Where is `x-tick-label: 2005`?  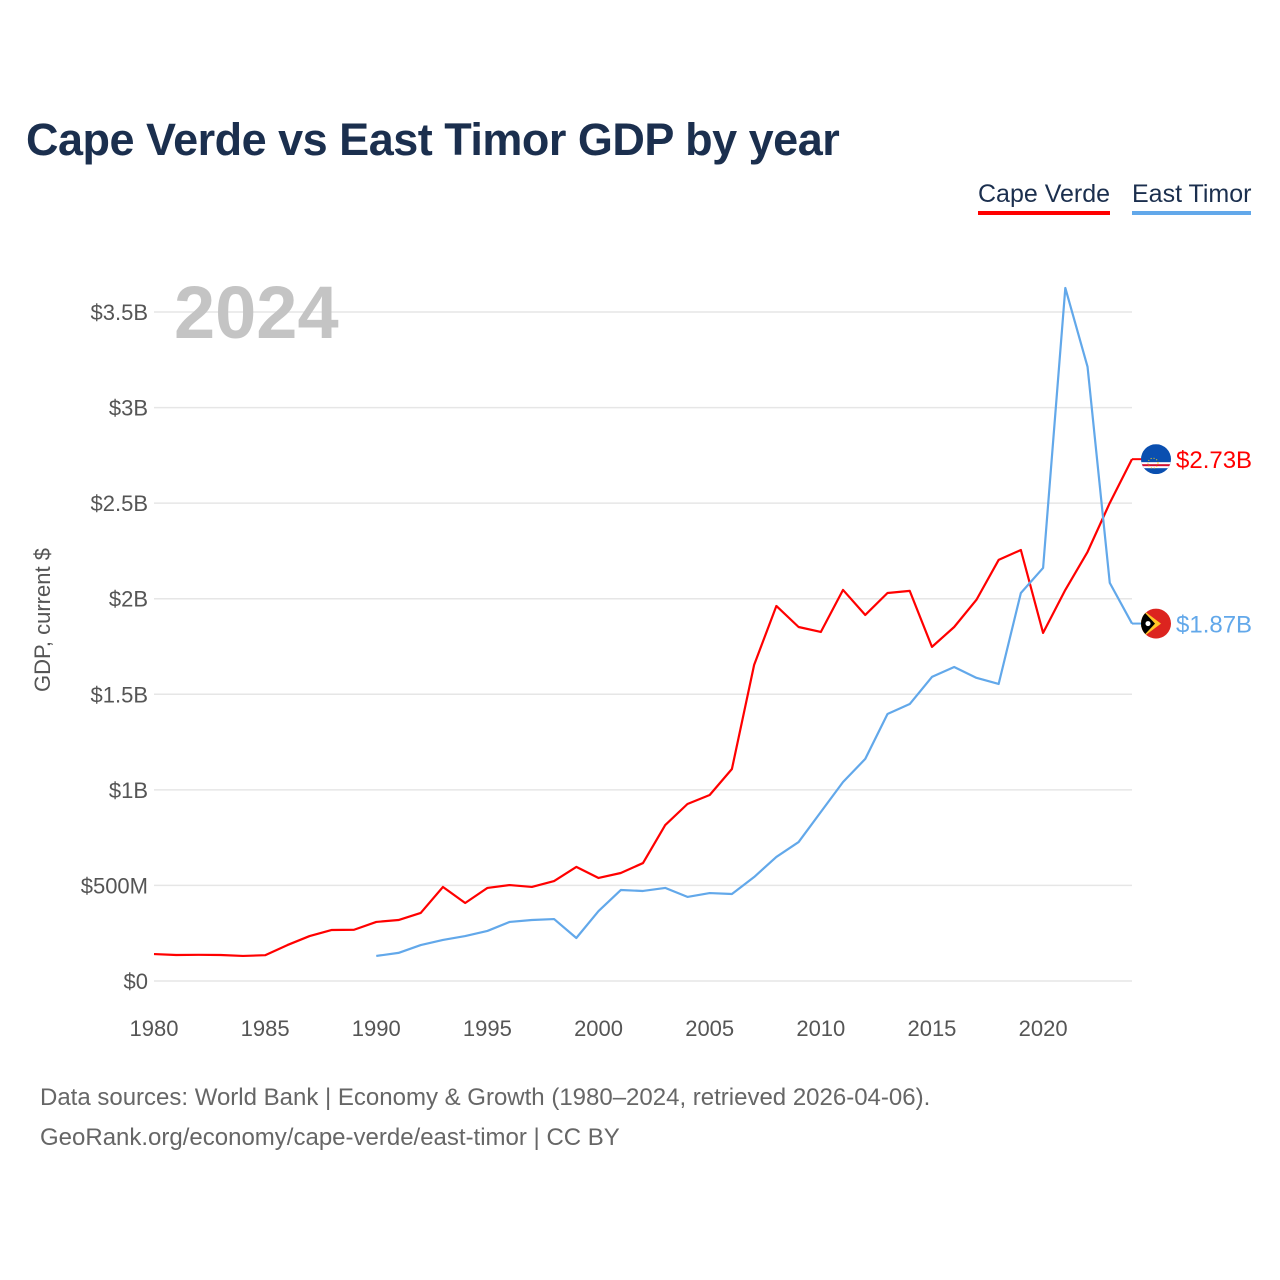 x-tick-label: 2005 is located at coordinates (709, 1028).